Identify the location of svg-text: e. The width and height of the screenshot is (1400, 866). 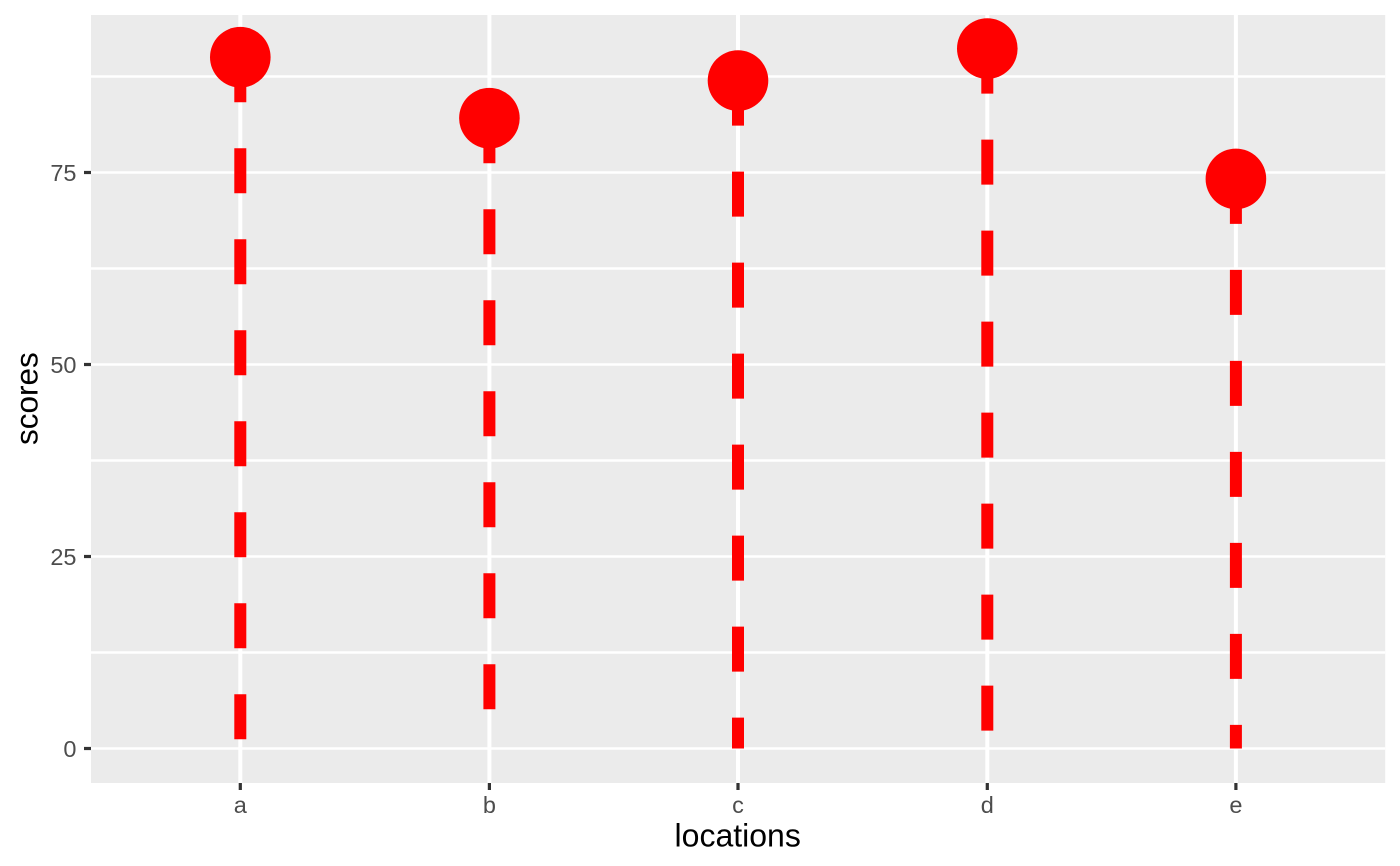
(1235, 805).